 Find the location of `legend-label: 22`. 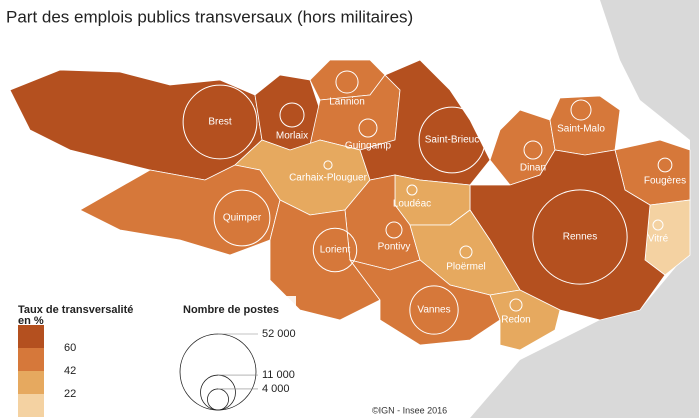

legend-label: 22 is located at coordinates (70, 394).